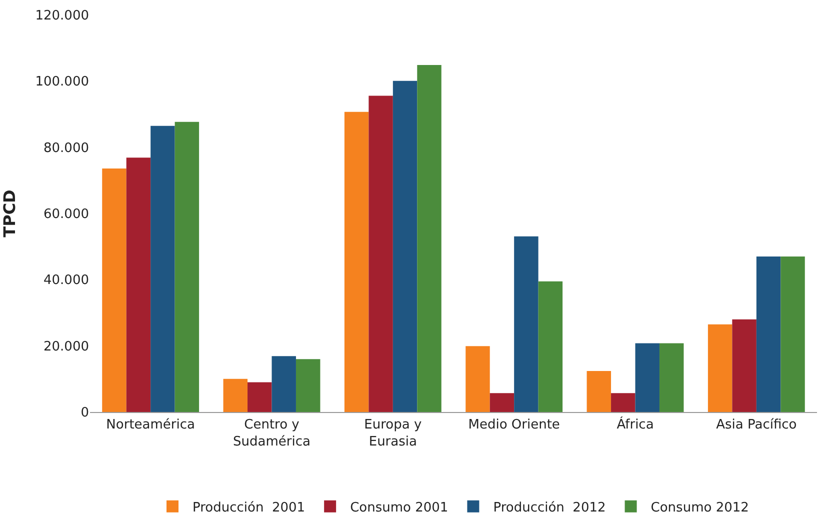 The height and width of the screenshot is (531, 827). I want to click on legend-label: Consumo 2012, so click(699, 508).